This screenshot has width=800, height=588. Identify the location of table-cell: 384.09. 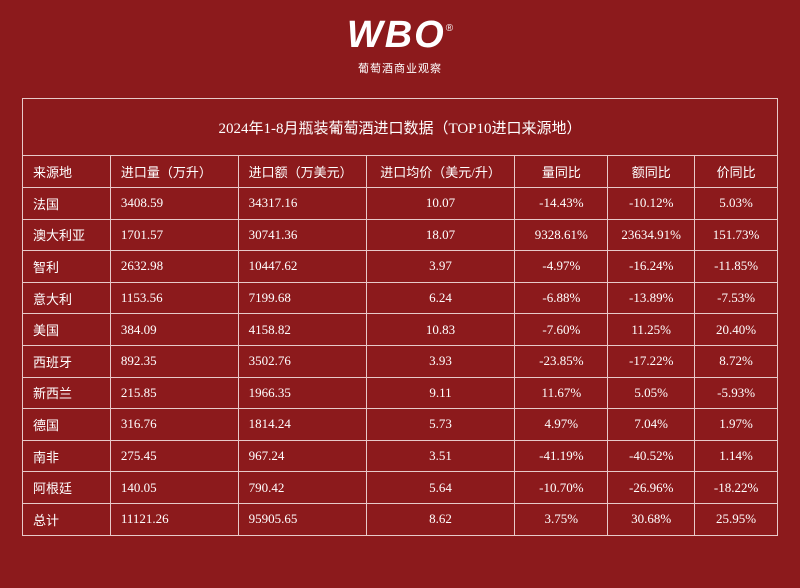
(174, 329).